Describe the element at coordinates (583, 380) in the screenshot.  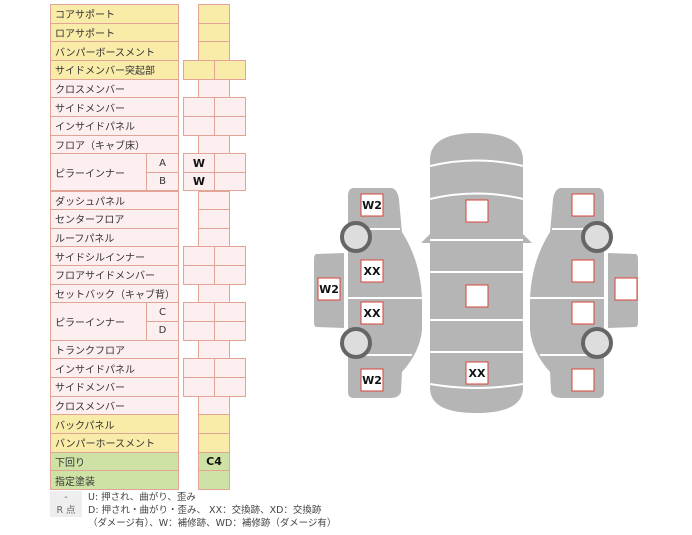
I see `panel-box-right-side-rear-fender` at that location.